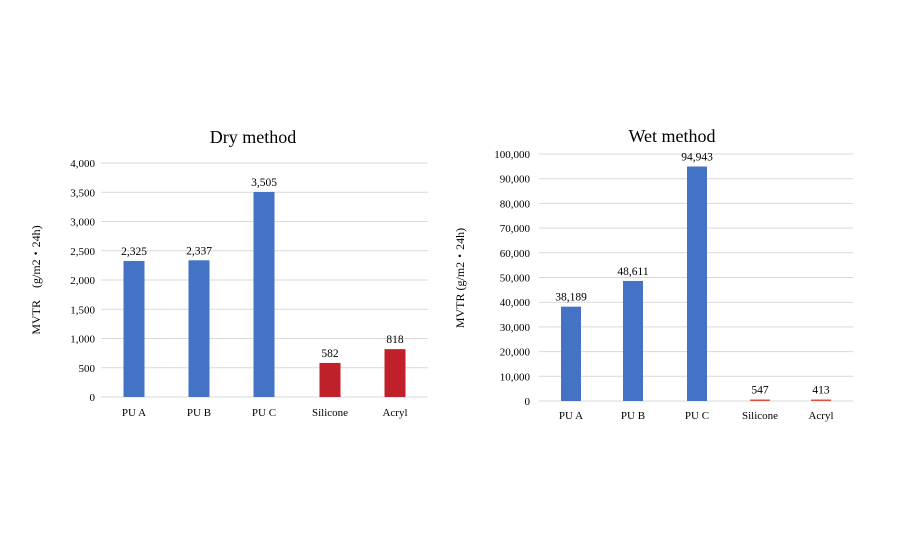 The height and width of the screenshot is (550, 900). What do you see at coordinates (82, 340) in the screenshot?
I see `y-tick-label: 1,000` at bounding box center [82, 340].